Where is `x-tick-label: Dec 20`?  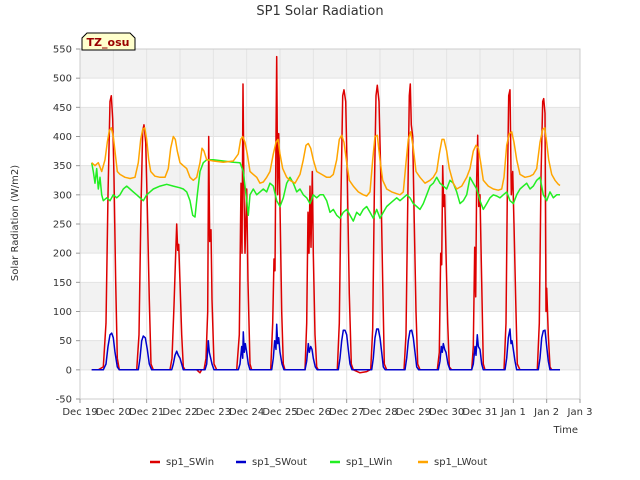
x-tick-label: Dec 20 is located at coordinates (113, 412).